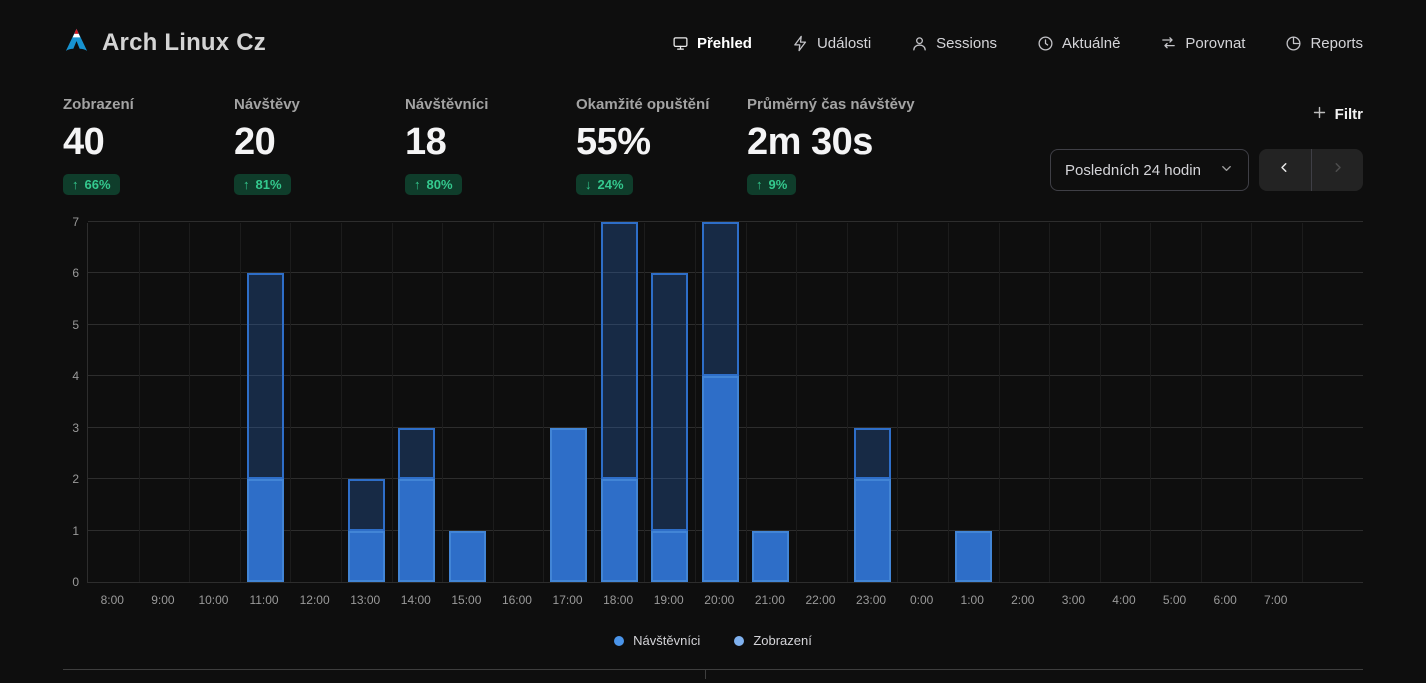  I want to click on y-axis-tick-label: 3, so click(75, 427).